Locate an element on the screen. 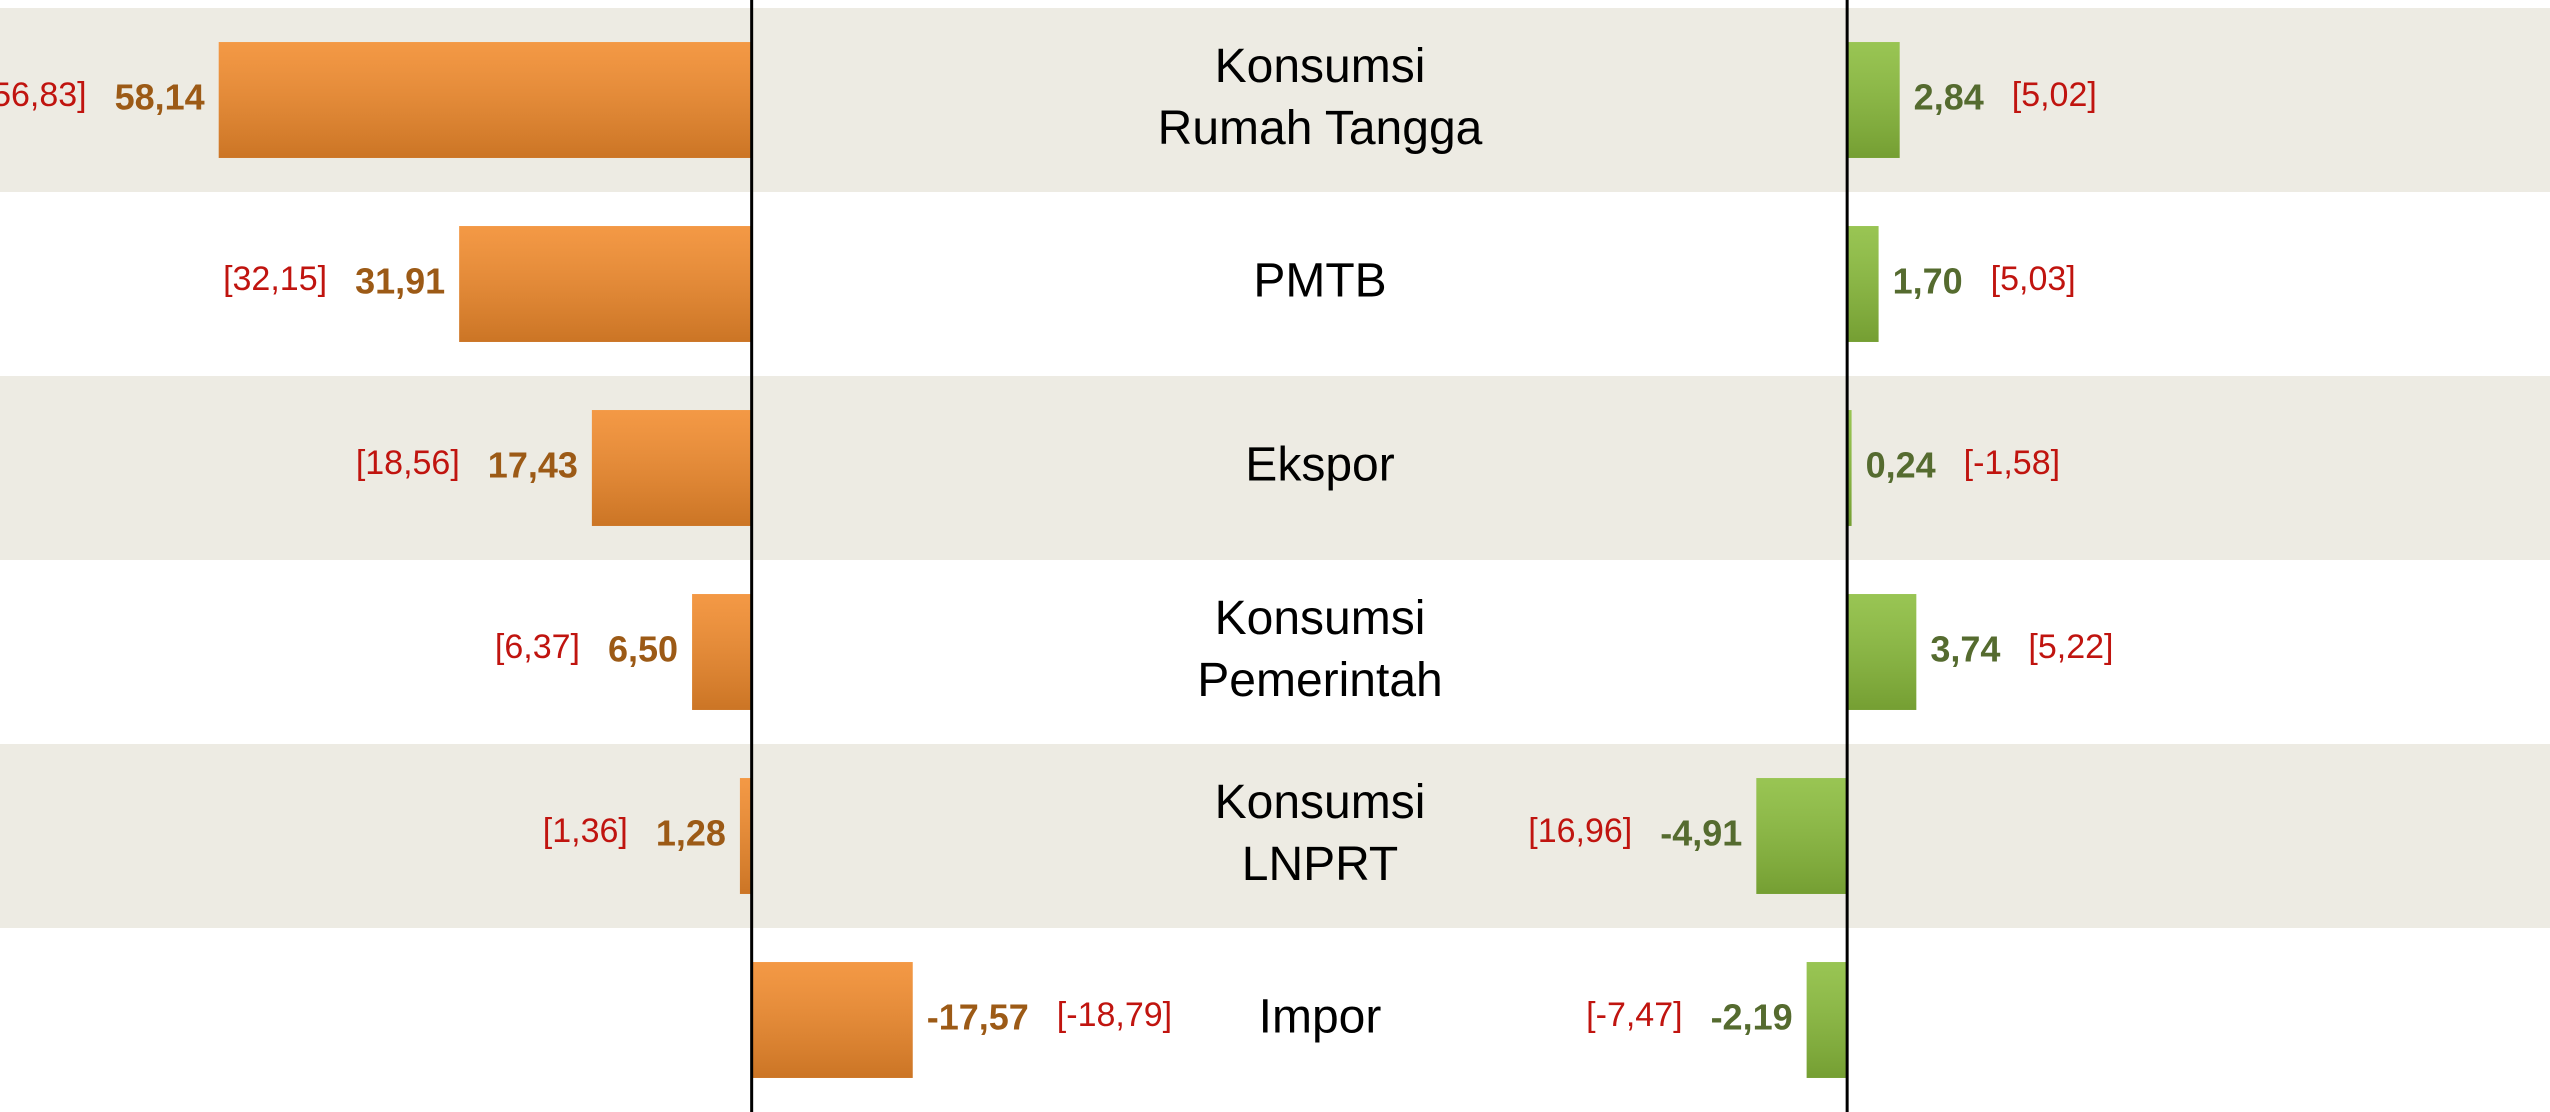 This screenshot has width=2550, height=1112. value-label: 2,84 is located at coordinates (1949, 97).